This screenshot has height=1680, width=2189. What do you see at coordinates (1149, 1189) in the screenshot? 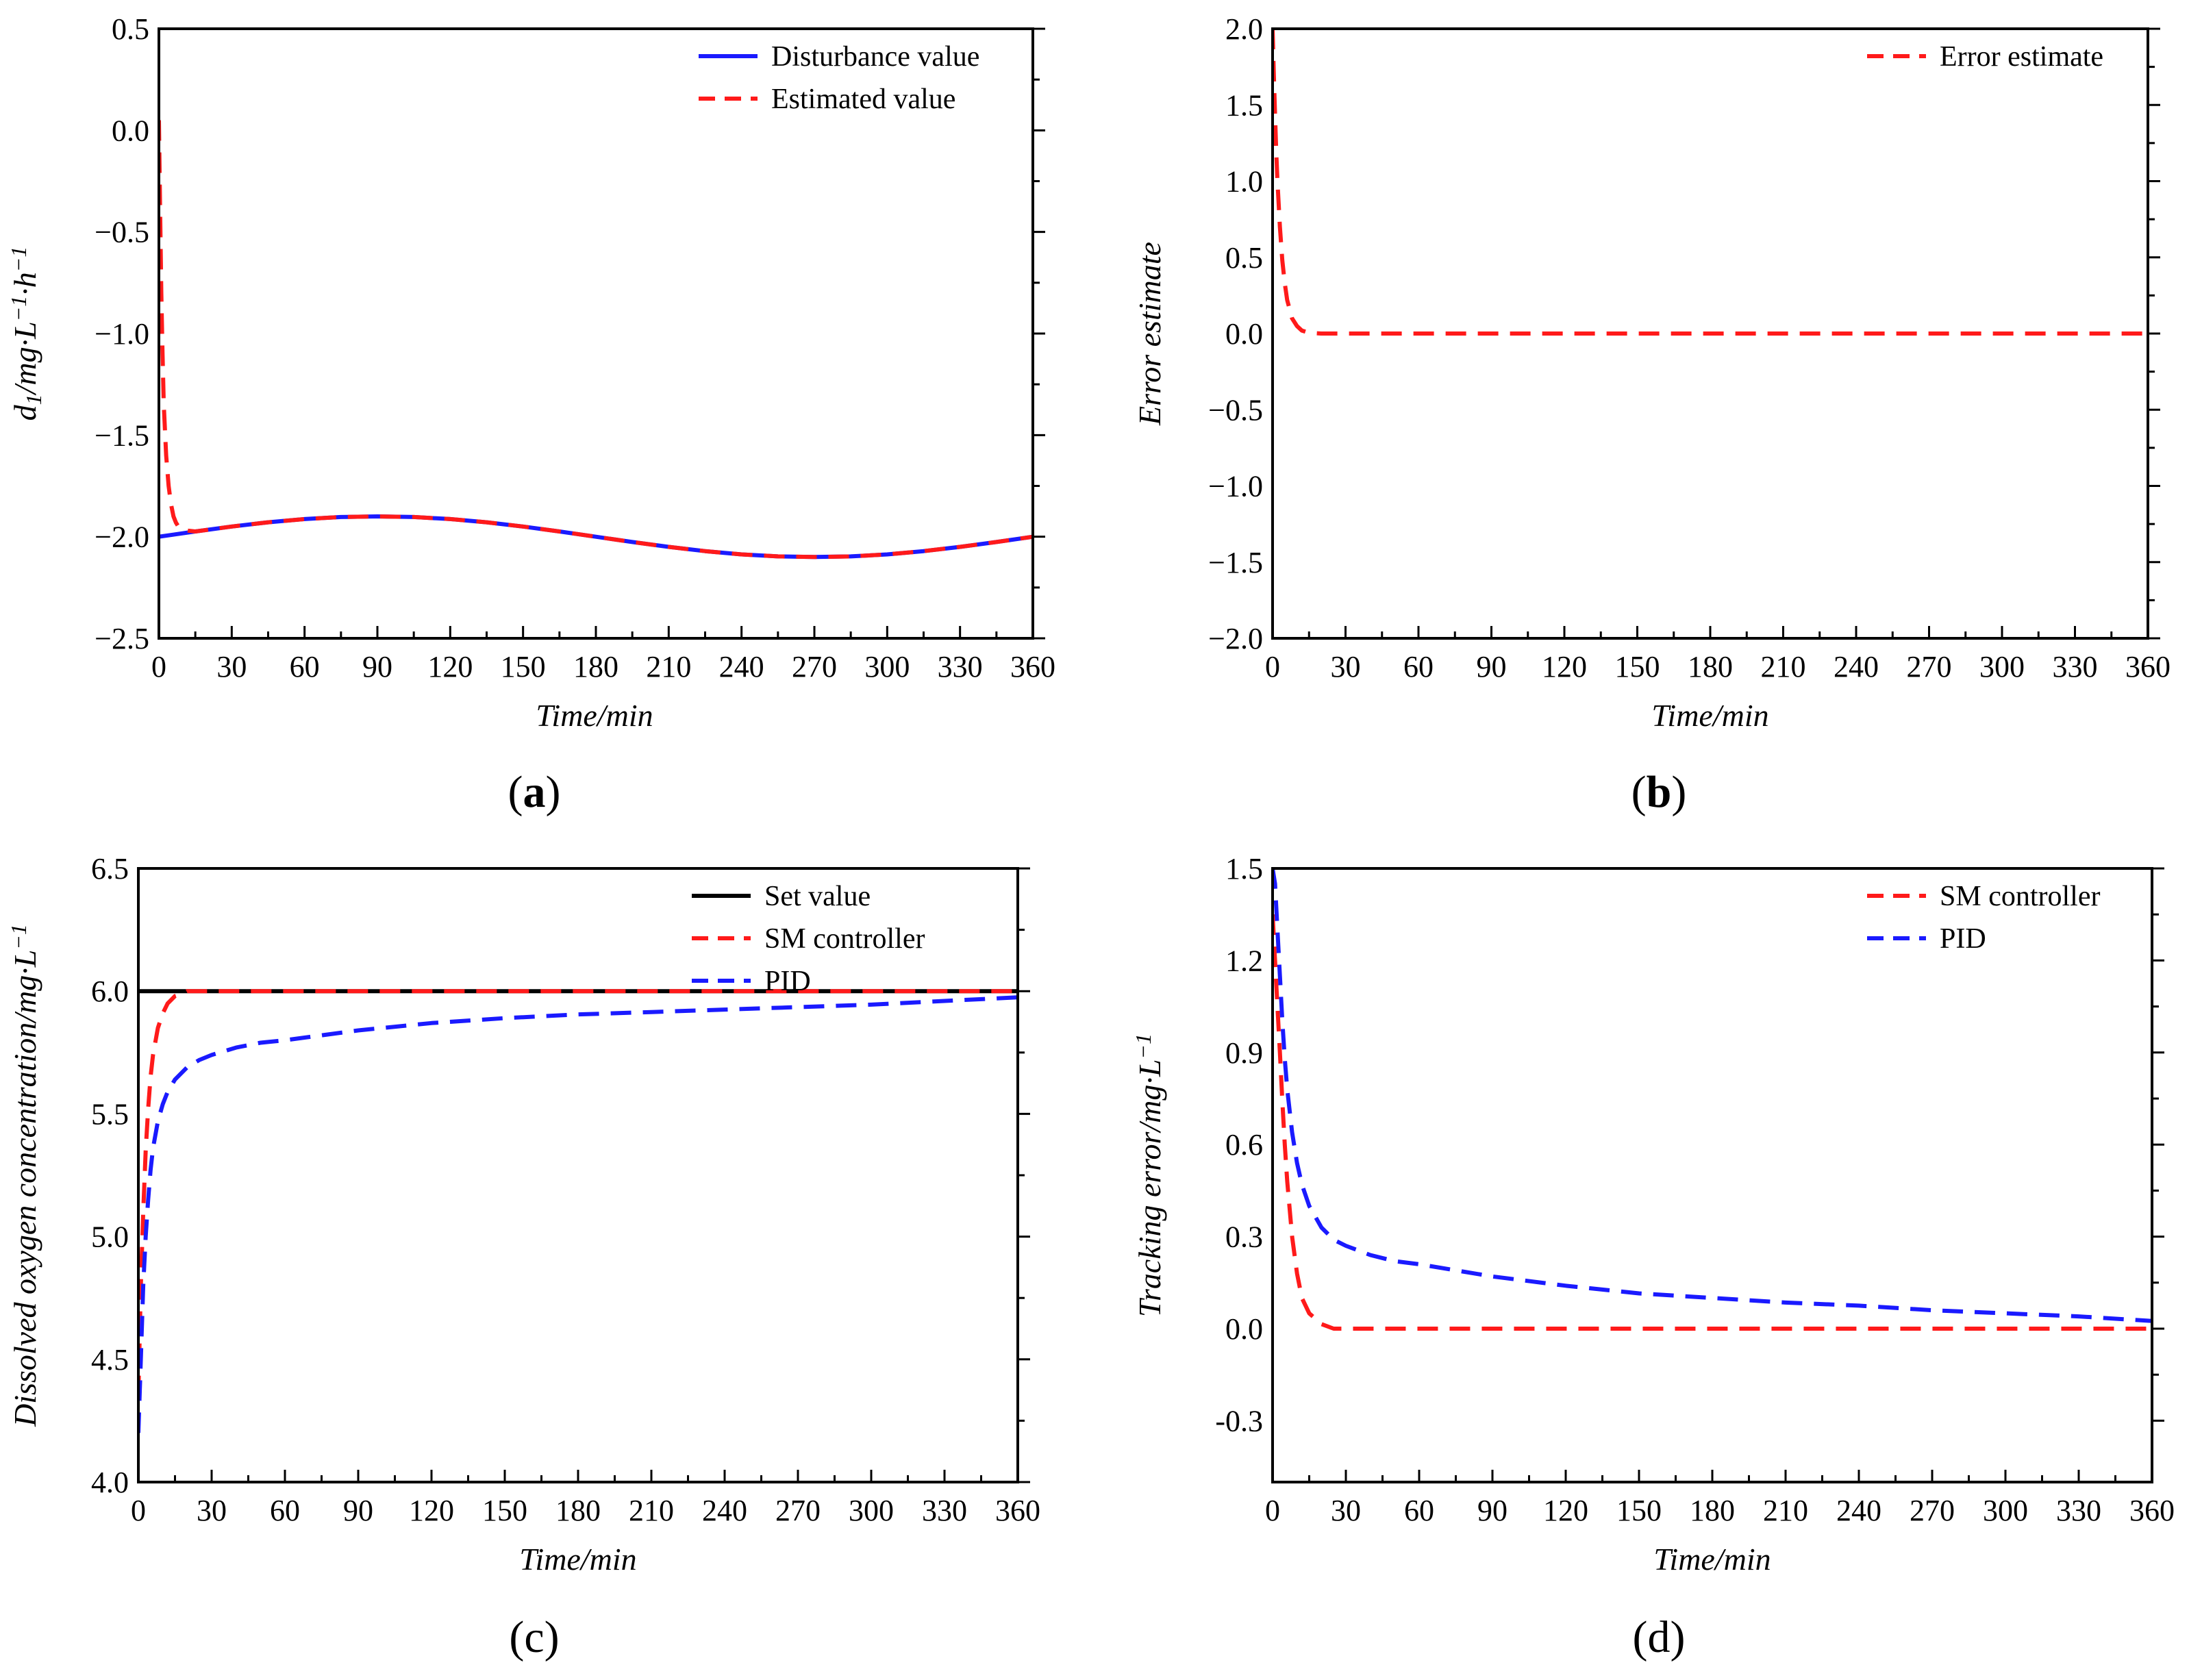
I see `y-axis-title-part: Tracking error/mg·L` at bounding box center [1149, 1189].